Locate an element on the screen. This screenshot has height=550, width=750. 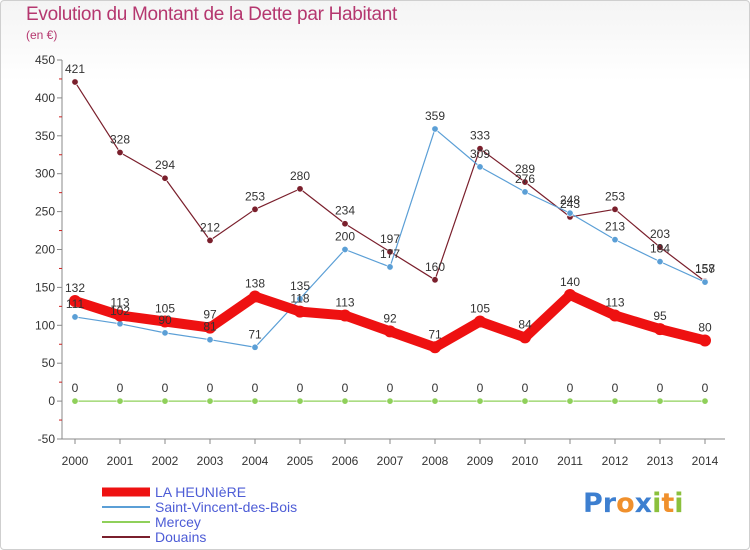
y-tick-label: 100 is located at coordinates (45, 325).